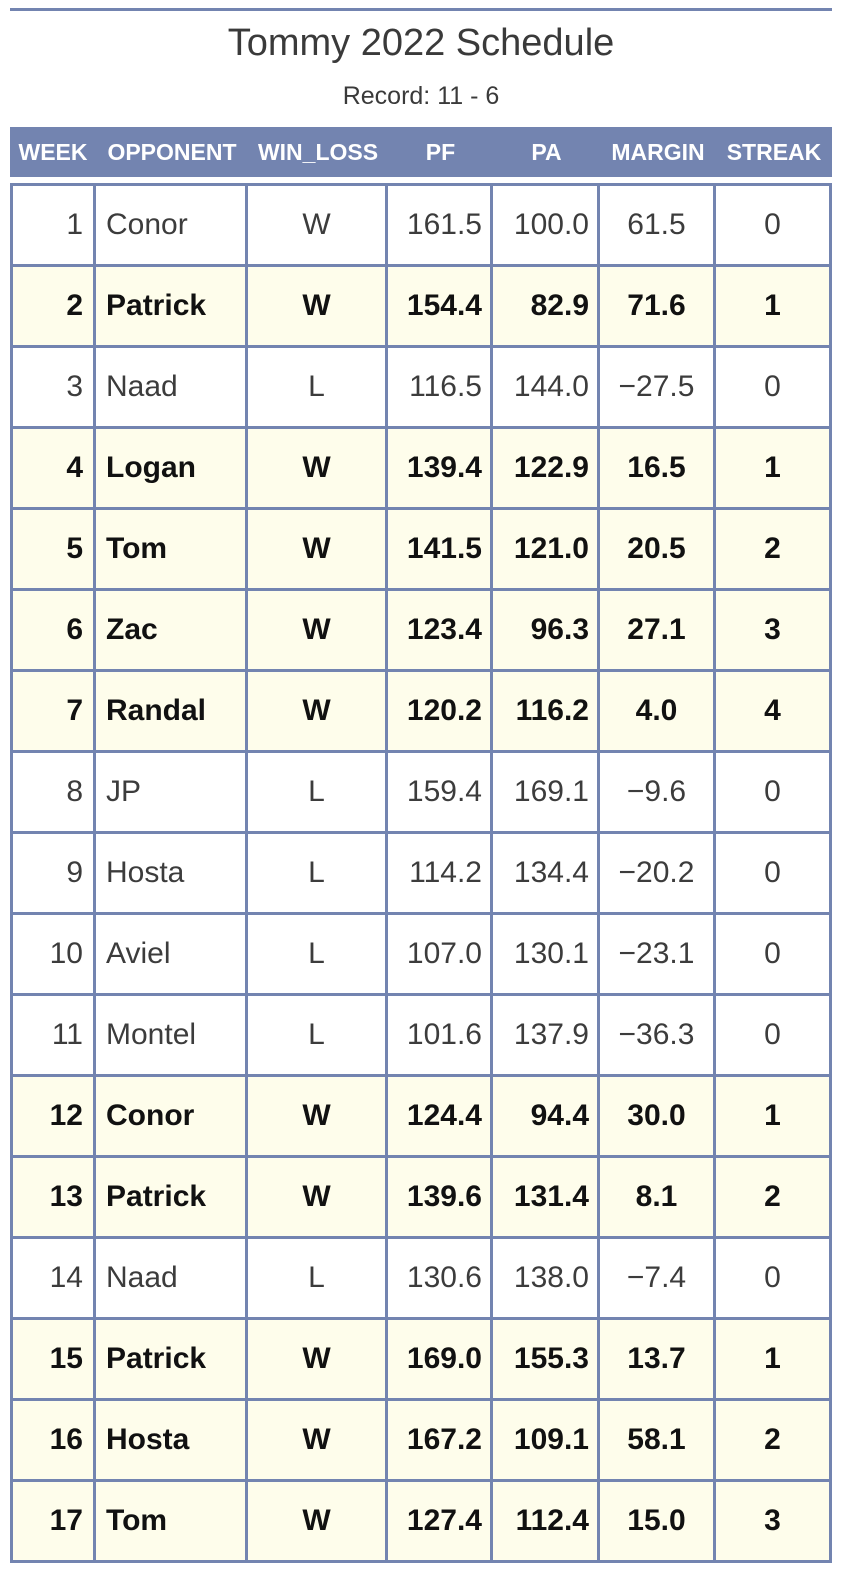  Describe the element at coordinates (658, 1441) in the screenshot. I see `margin-cell: 58.1` at that location.